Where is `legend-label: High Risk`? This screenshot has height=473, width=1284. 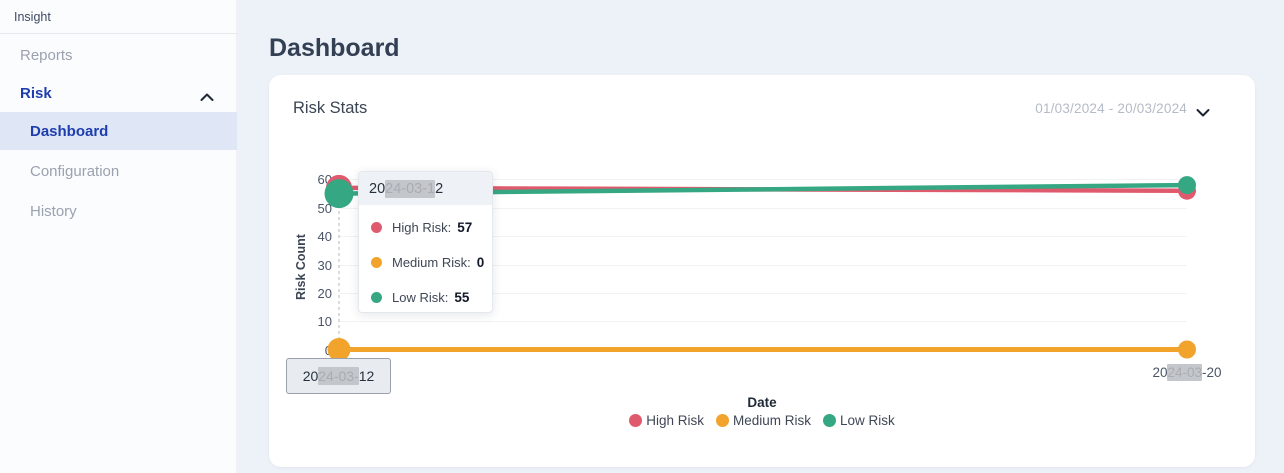
legend-label: High Risk is located at coordinates (675, 420).